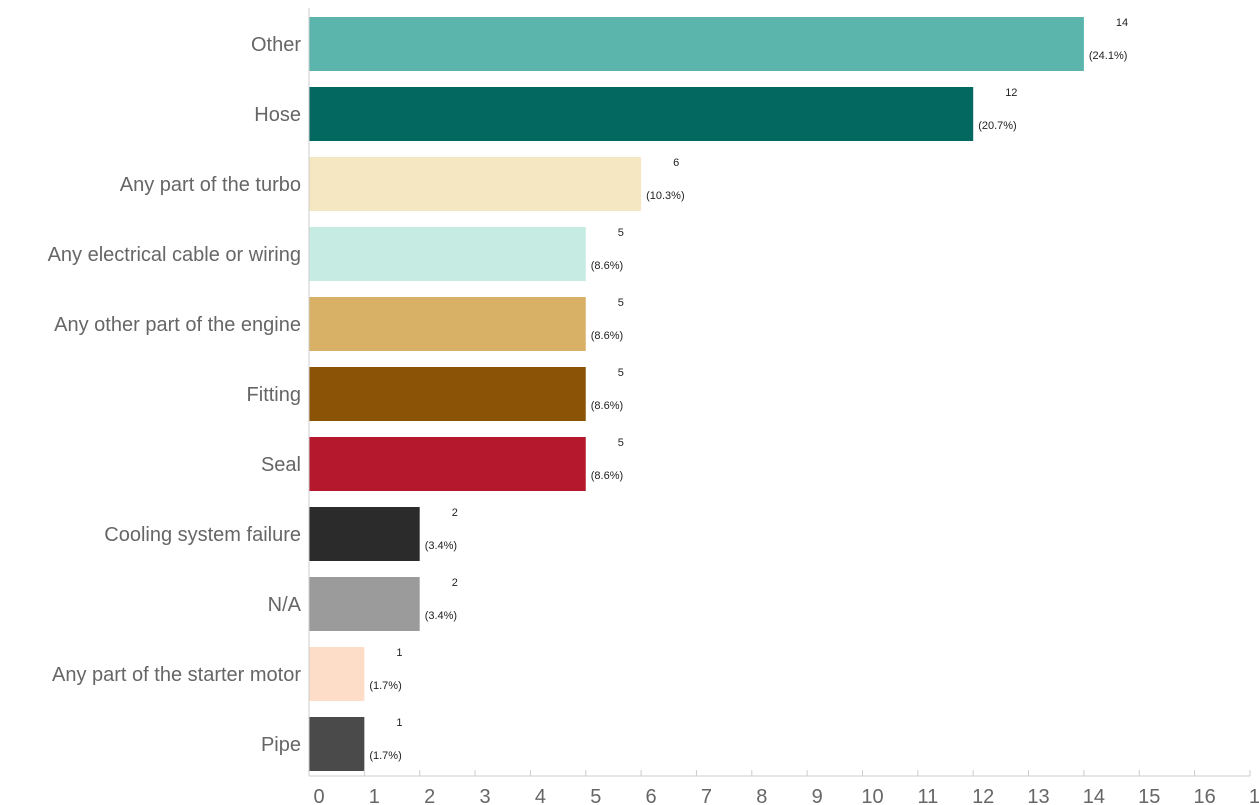  Describe the element at coordinates (475, 184) in the screenshot. I see `bar-any-part-of-the-turbo` at that location.